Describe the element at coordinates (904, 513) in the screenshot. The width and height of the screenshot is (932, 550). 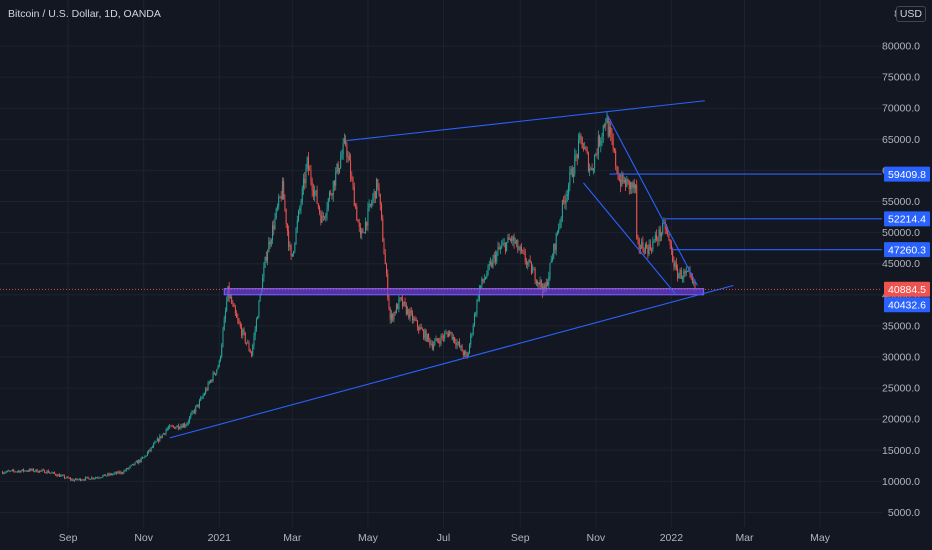
I see `y-tick-label: 5000.0` at that location.